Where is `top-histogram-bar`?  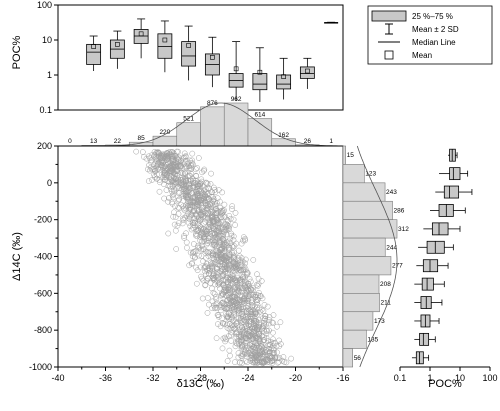
top-histogram-bar is located at coordinates (165, 141).